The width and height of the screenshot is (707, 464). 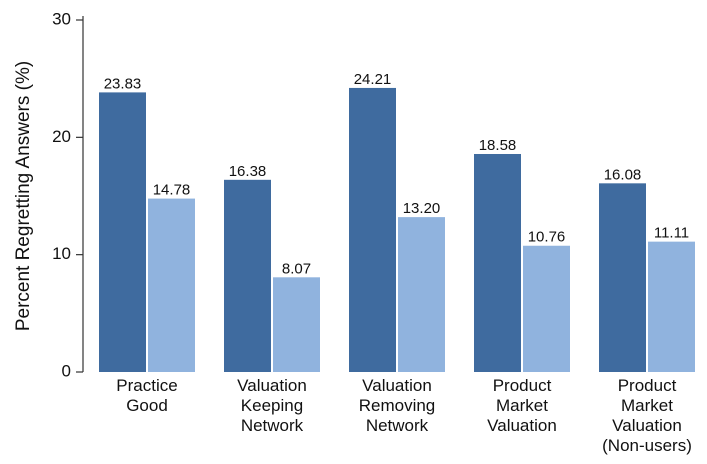 I want to click on value-label: 11.11, so click(x=671, y=233).